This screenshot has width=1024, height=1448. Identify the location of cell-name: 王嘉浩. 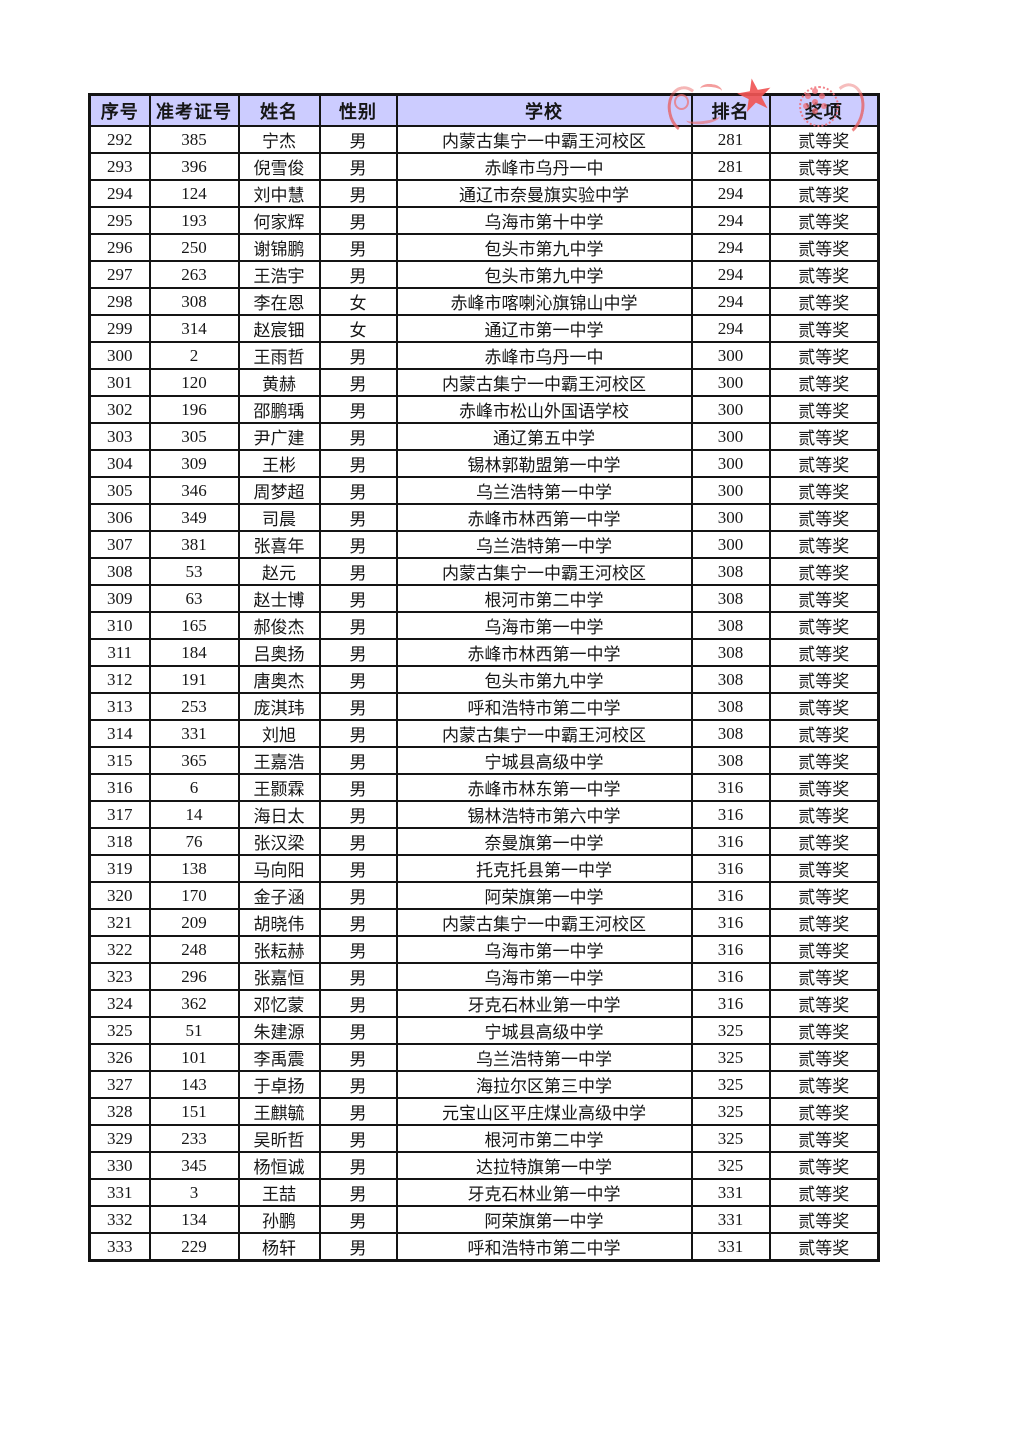
(279, 760).